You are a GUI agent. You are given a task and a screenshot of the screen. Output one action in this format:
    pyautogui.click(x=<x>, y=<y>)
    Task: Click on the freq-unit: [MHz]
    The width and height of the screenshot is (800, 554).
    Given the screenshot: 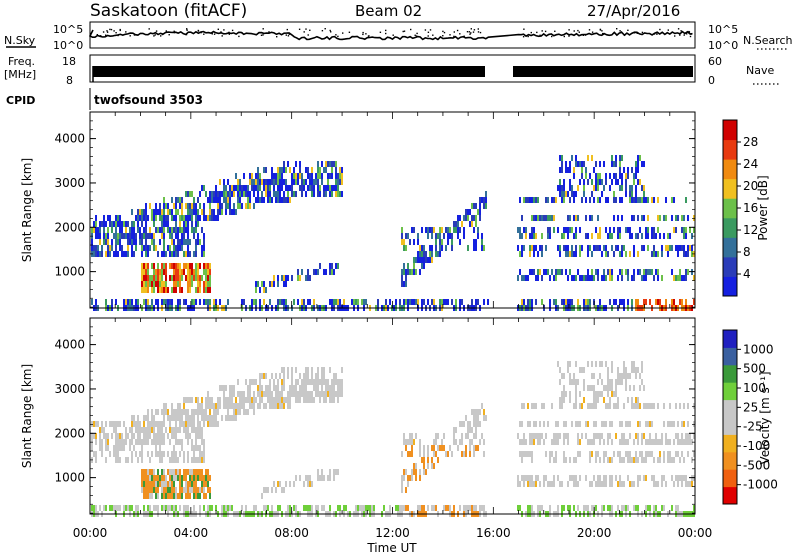 What is the action you would take?
    pyautogui.click(x=20, y=74)
    